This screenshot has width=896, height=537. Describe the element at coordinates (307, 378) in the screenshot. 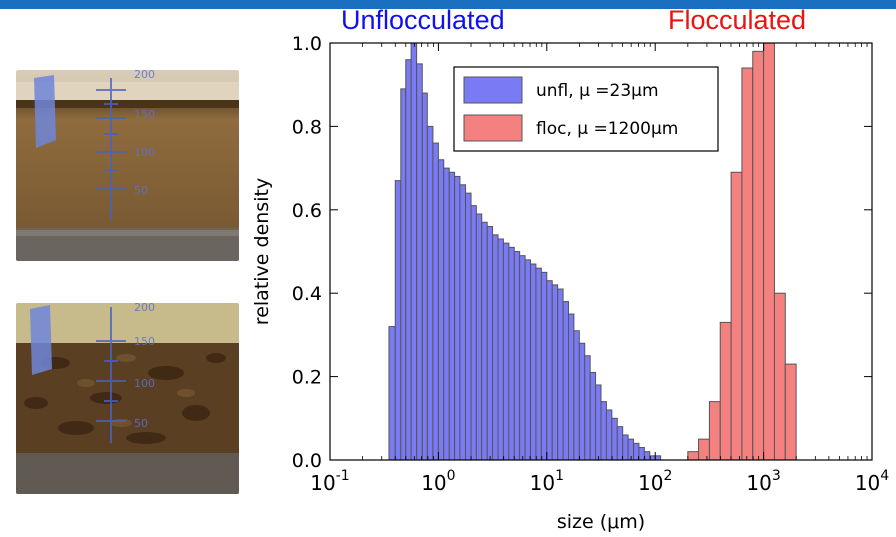

I see `y-tick-label: 0.2` at that location.